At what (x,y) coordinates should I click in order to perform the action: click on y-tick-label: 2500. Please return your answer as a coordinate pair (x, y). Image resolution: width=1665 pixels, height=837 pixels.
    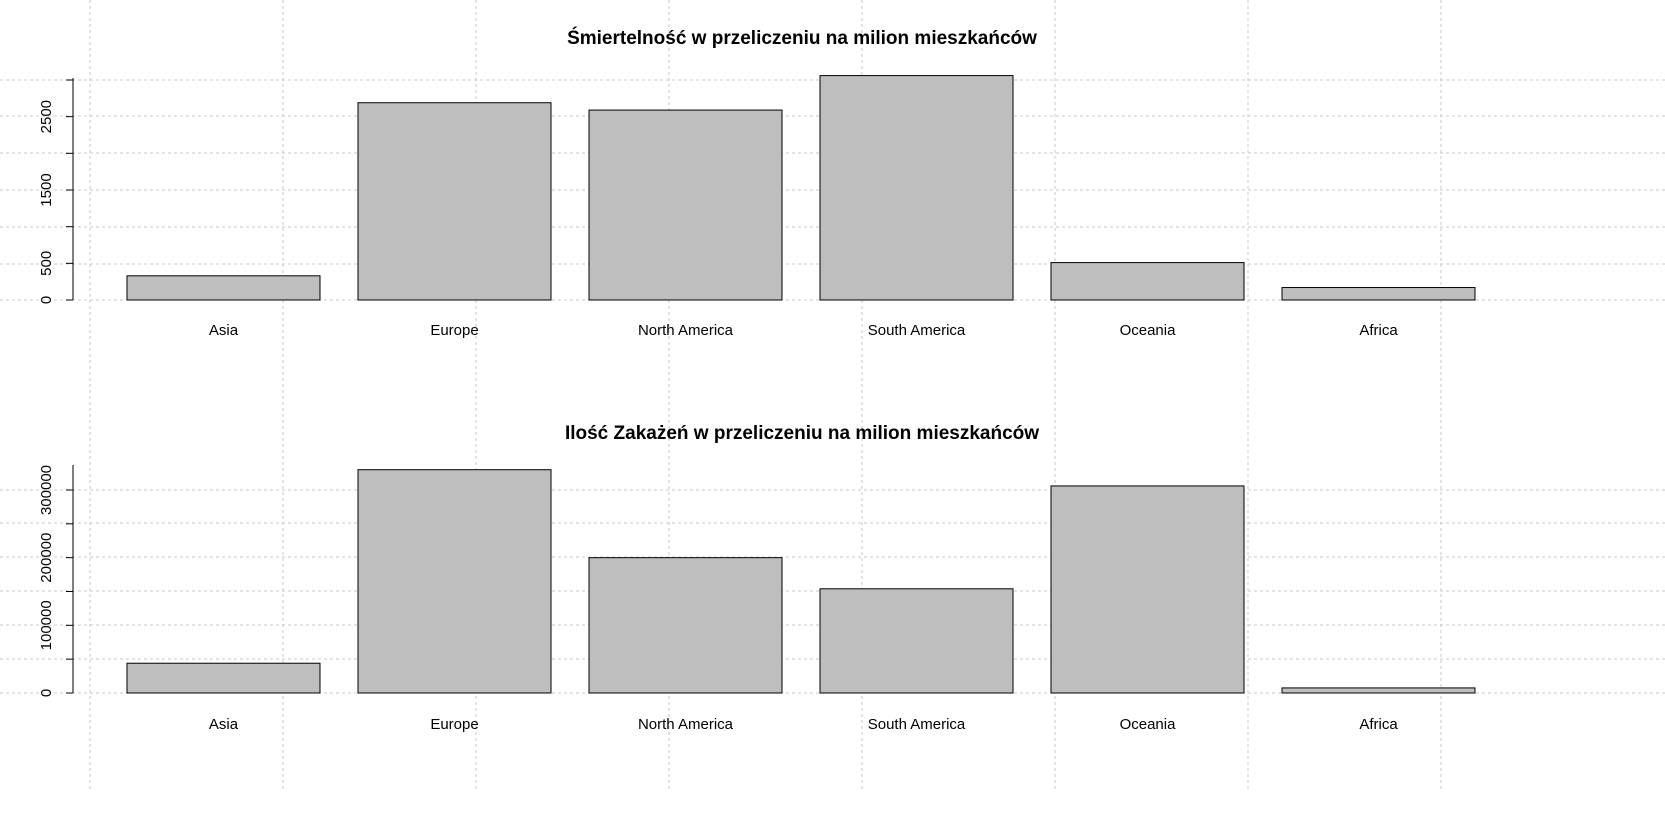
    Looking at the image, I should click on (46, 116).